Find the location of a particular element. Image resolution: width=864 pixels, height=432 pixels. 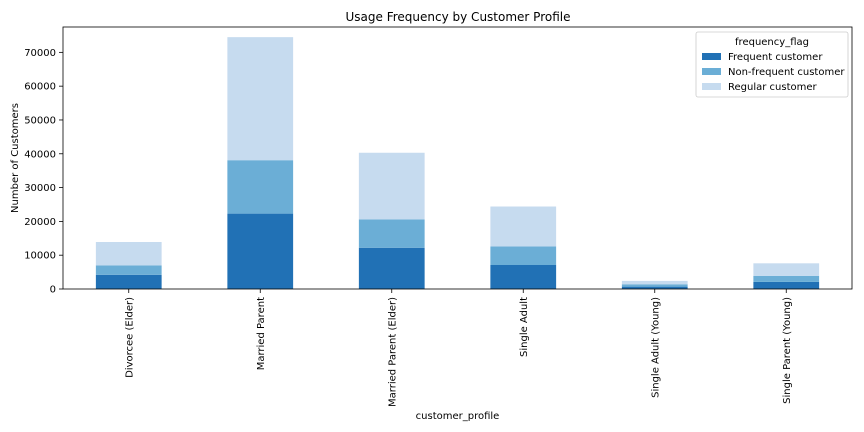

x-tick-label-3: Single Adult is located at coordinates (524, 327).